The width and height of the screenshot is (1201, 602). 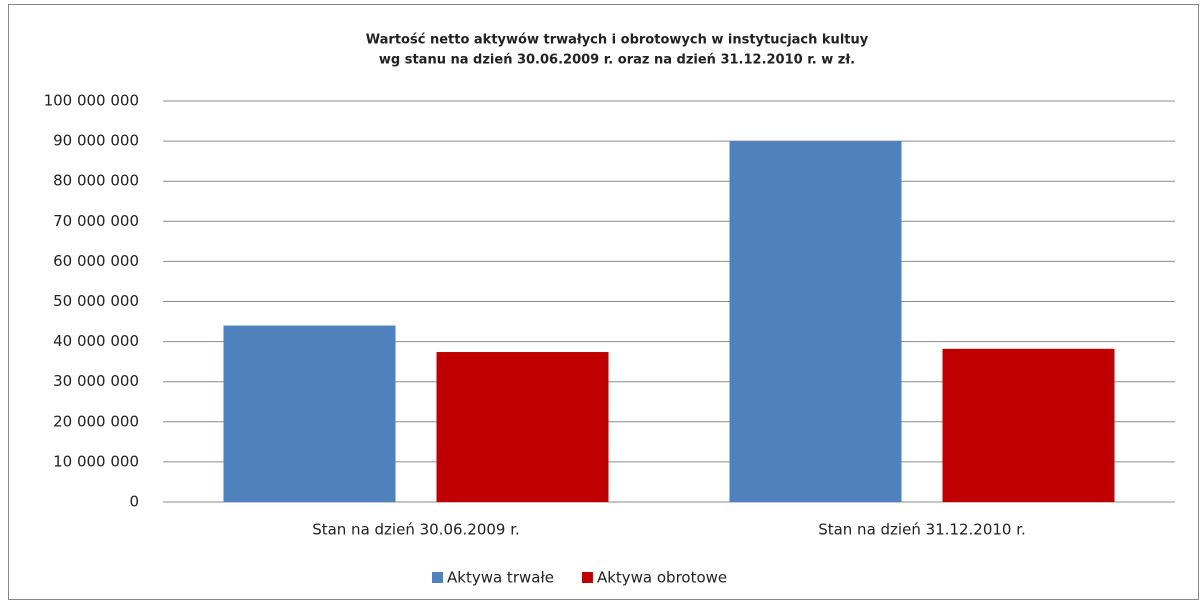 I want to click on y-tick-label: 100 000 000, so click(x=91, y=101).